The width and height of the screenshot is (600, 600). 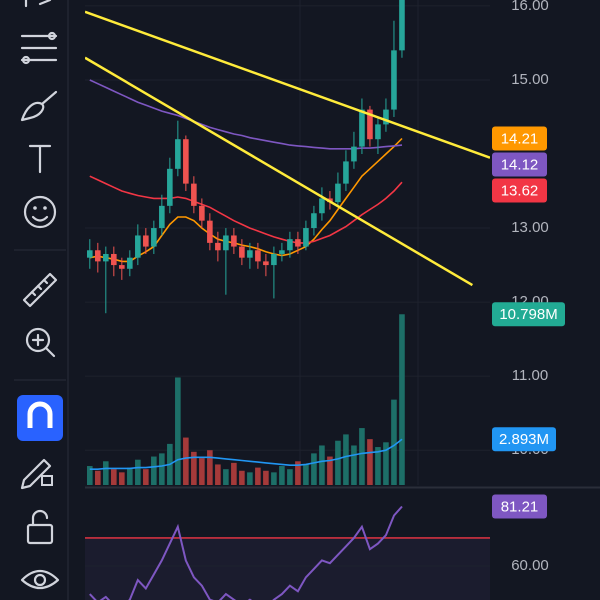 What do you see at coordinates (530, 79) in the screenshot?
I see `y-tick-label: 15.00` at bounding box center [530, 79].